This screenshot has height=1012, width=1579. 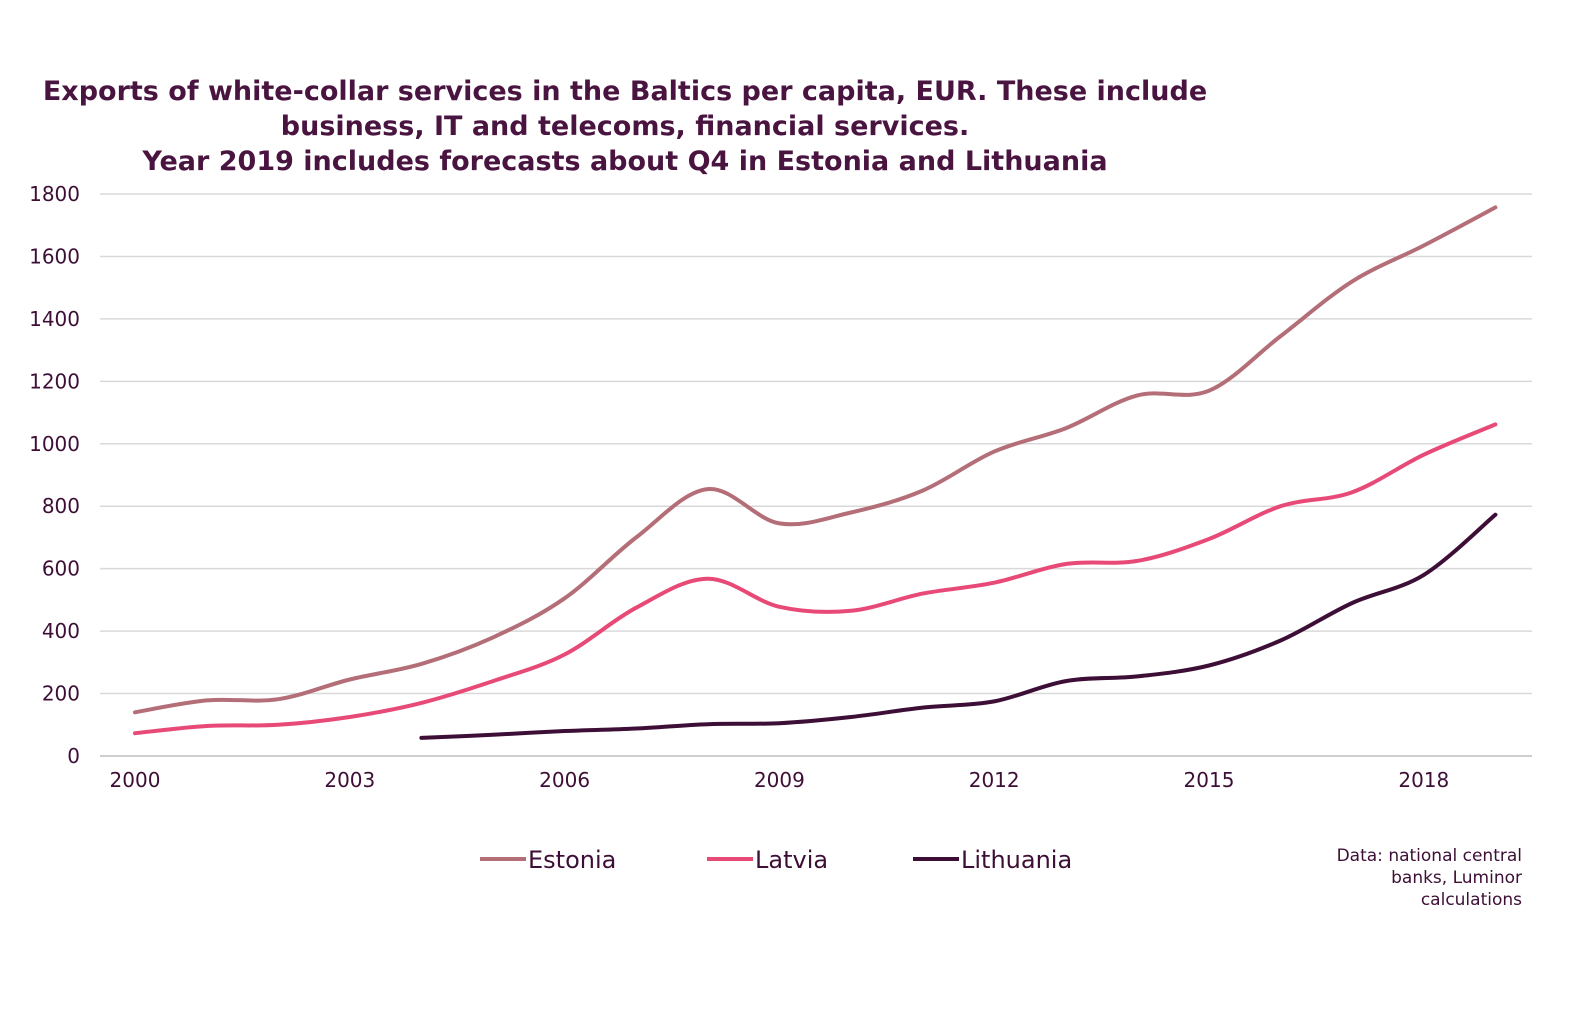 What do you see at coordinates (1471, 900) in the screenshot?
I see `source-note-line-3: calculations` at bounding box center [1471, 900].